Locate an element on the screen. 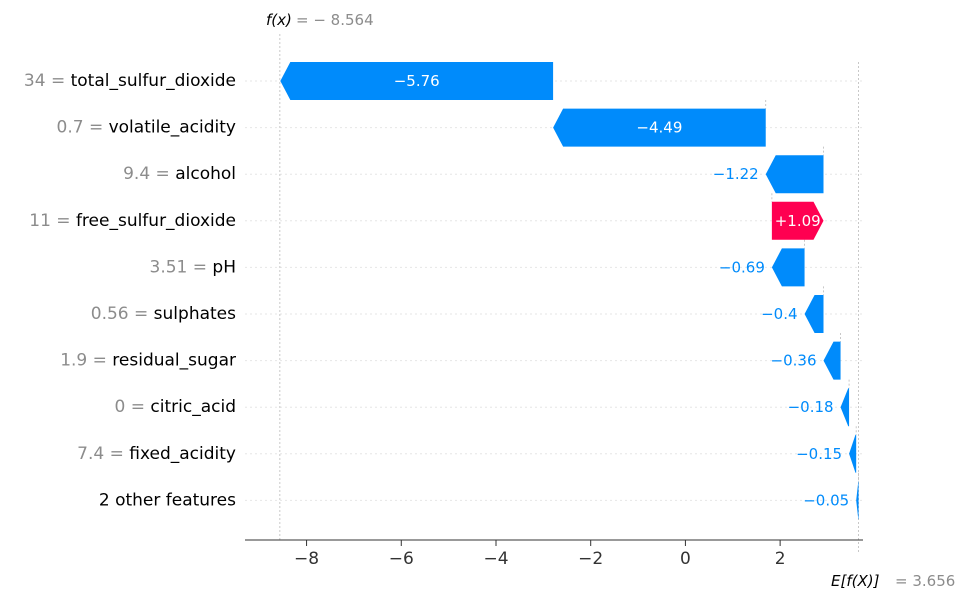  efx-value: = 3.656 is located at coordinates (925, 581).